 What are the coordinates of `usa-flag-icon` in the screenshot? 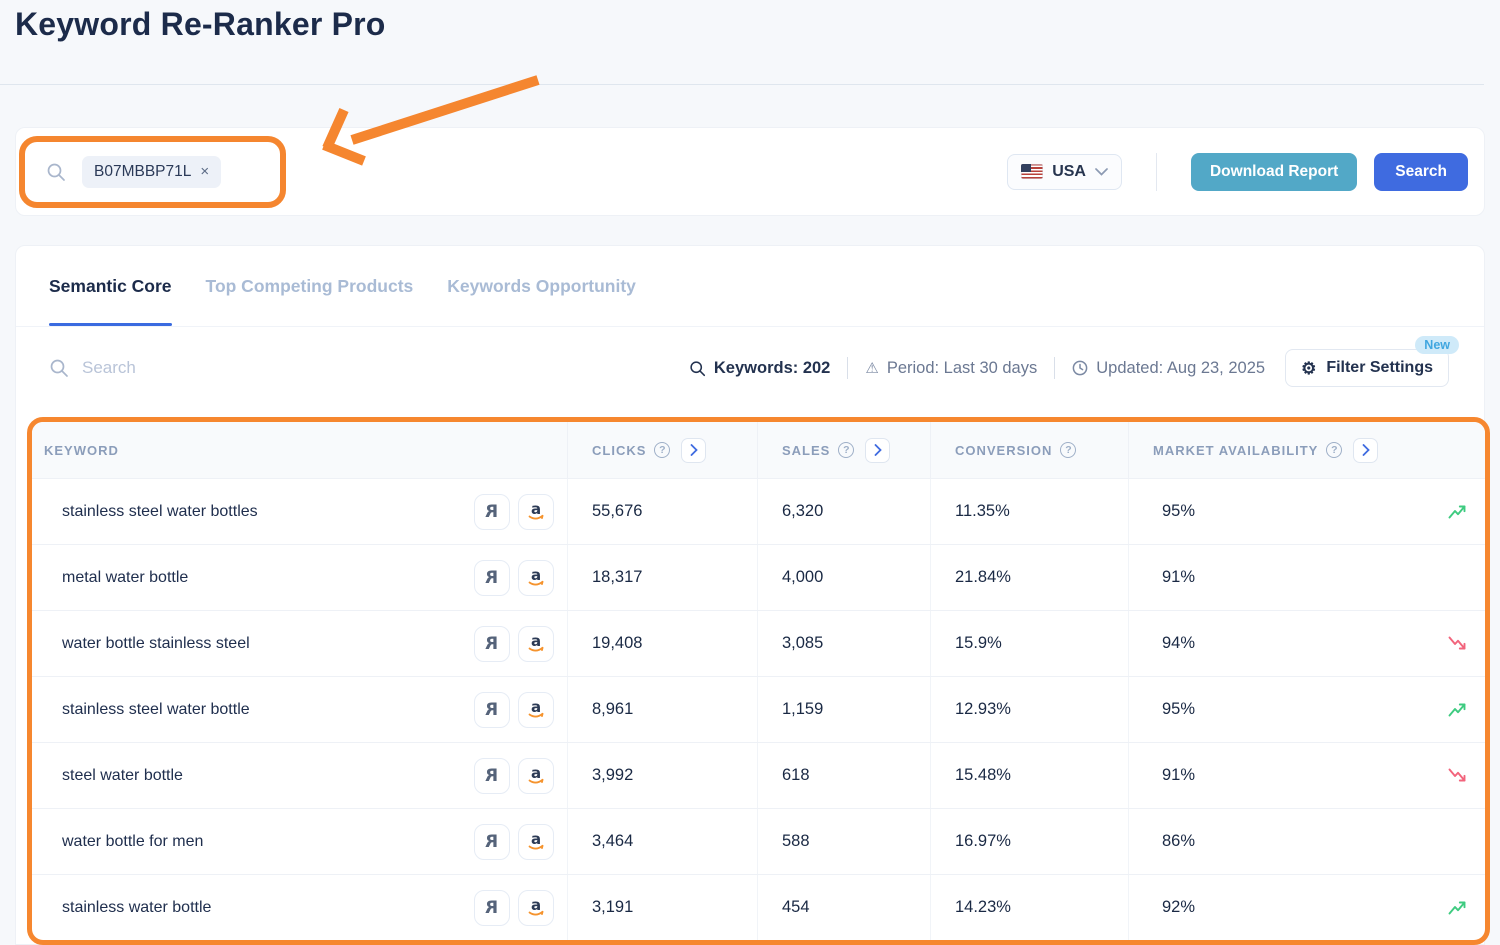 It's located at (1032, 171).